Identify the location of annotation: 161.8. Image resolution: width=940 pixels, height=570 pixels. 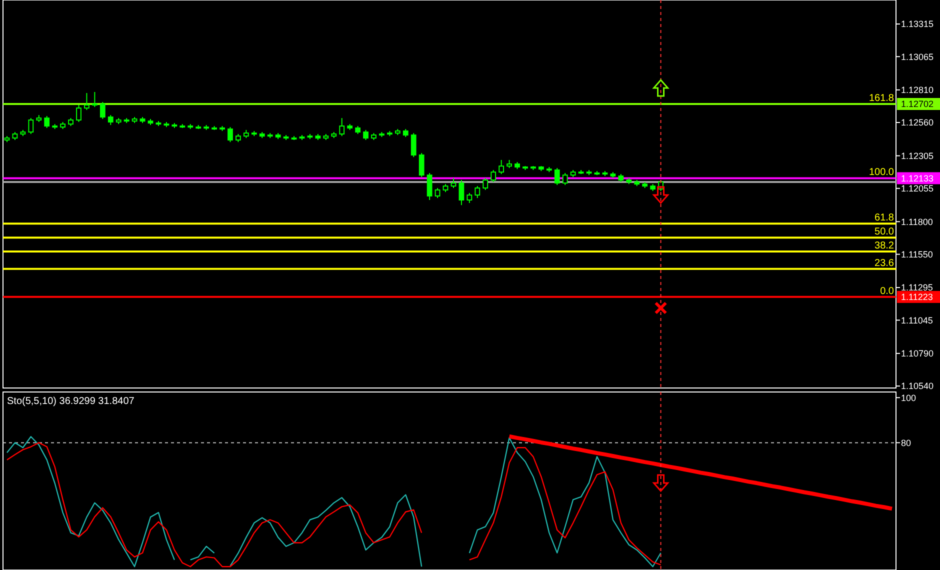
(881, 98).